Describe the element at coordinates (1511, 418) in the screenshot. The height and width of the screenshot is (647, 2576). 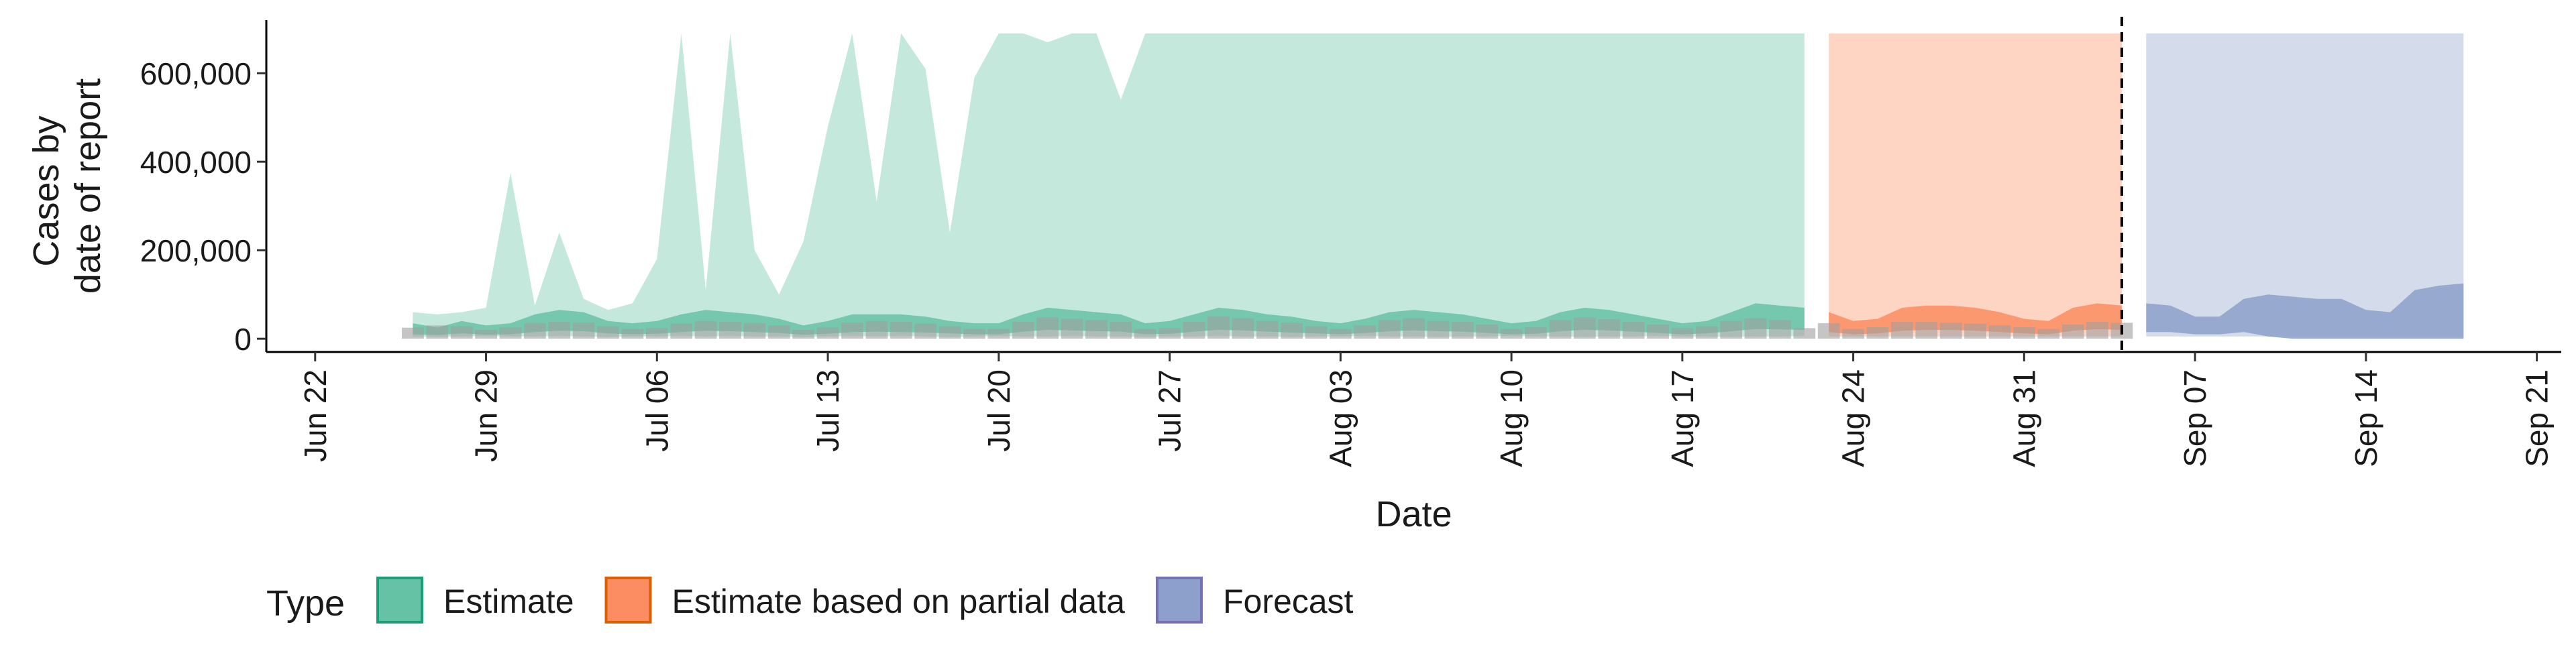
I see `x-tick-label: Aug 10` at that location.